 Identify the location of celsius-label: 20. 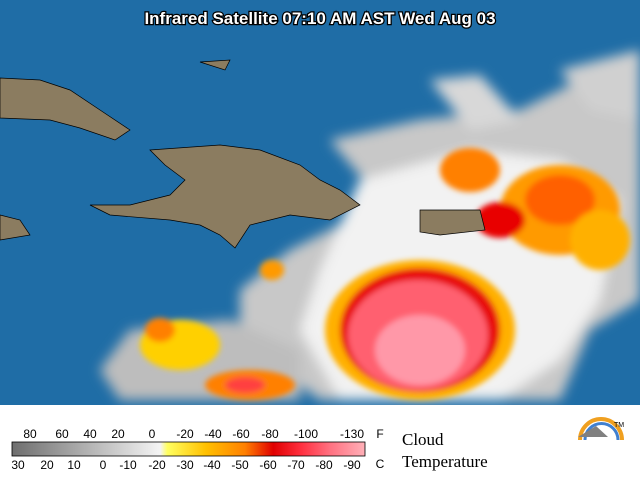
(47, 465).